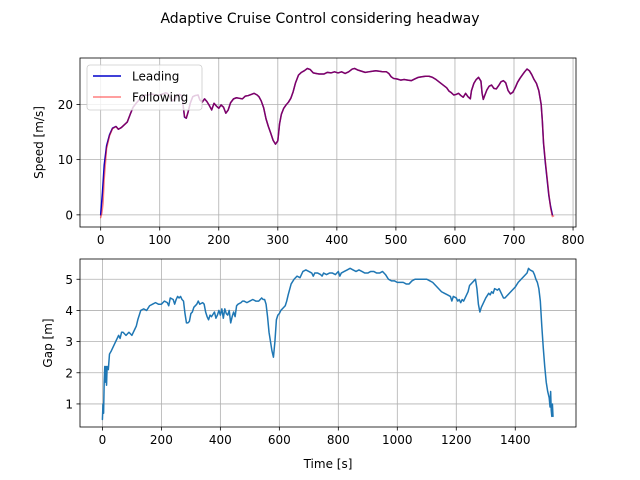  What do you see at coordinates (103, 440) in the screenshot?
I see `gap-xtick-label: 0` at bounding box center [103, 440].